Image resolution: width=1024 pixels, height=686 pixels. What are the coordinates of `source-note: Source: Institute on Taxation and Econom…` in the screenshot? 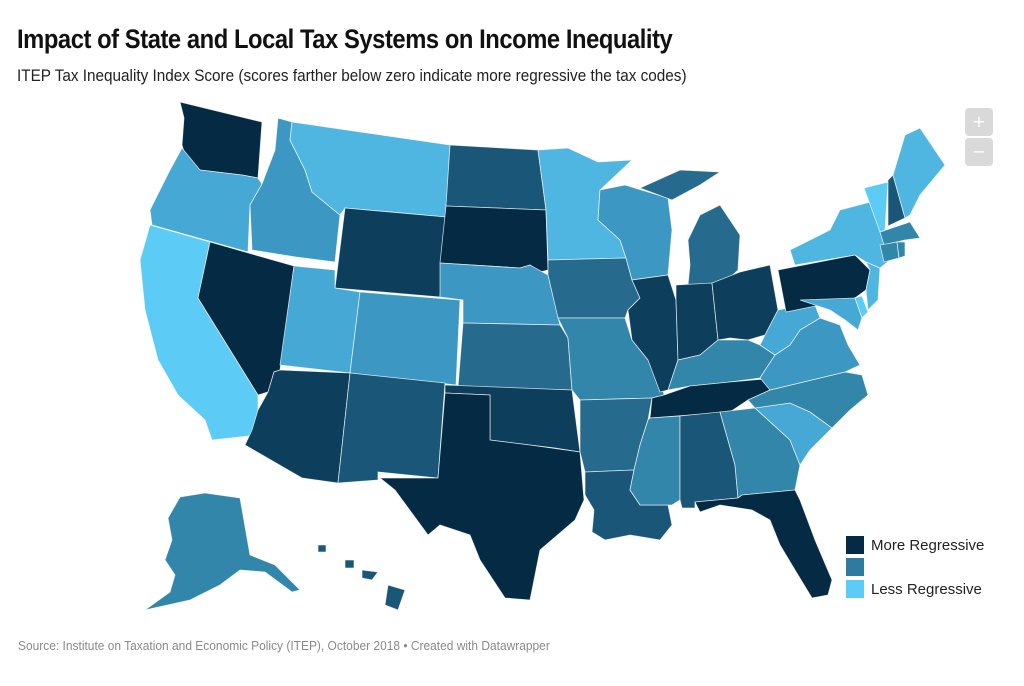 It's located at (284, 645).